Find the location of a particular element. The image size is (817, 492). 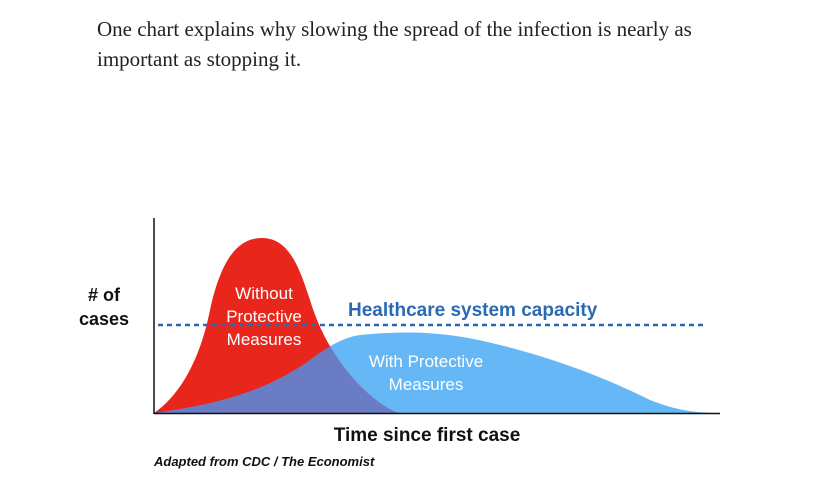

area-overlap is located at coordinates (277, 372).